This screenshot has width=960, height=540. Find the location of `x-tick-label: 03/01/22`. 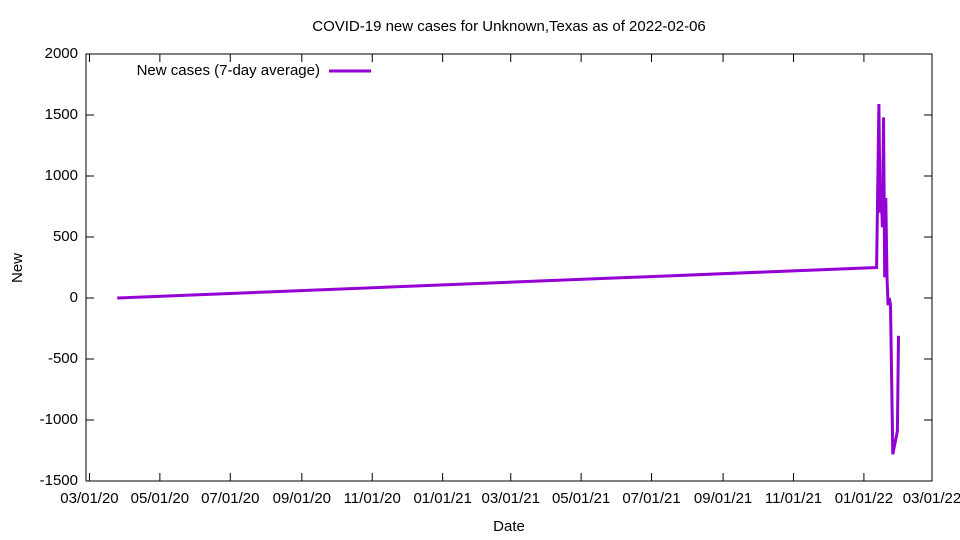

x-tick-label: 03/01/22 is located at coordinates (931, 498).